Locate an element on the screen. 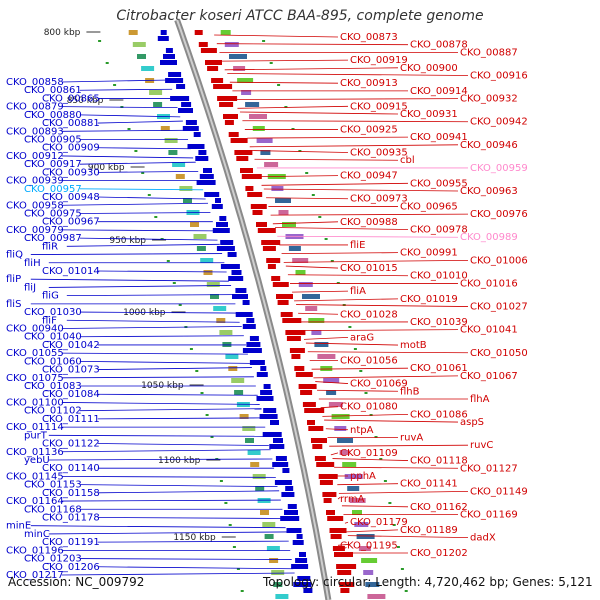  right-gene-label: CKO_00978 is located at coordinates (439, 230).